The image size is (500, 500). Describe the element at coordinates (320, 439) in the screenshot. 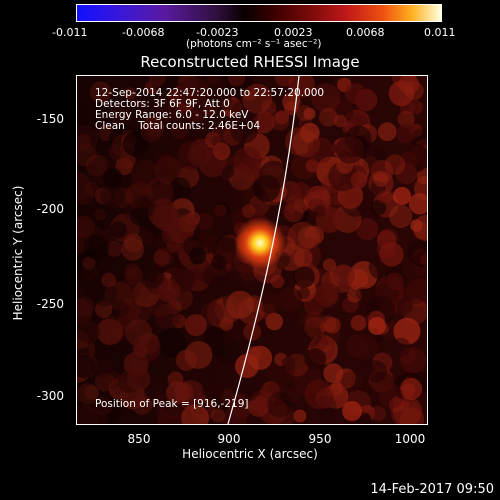

I see `x-tick-label: 950` at that location.